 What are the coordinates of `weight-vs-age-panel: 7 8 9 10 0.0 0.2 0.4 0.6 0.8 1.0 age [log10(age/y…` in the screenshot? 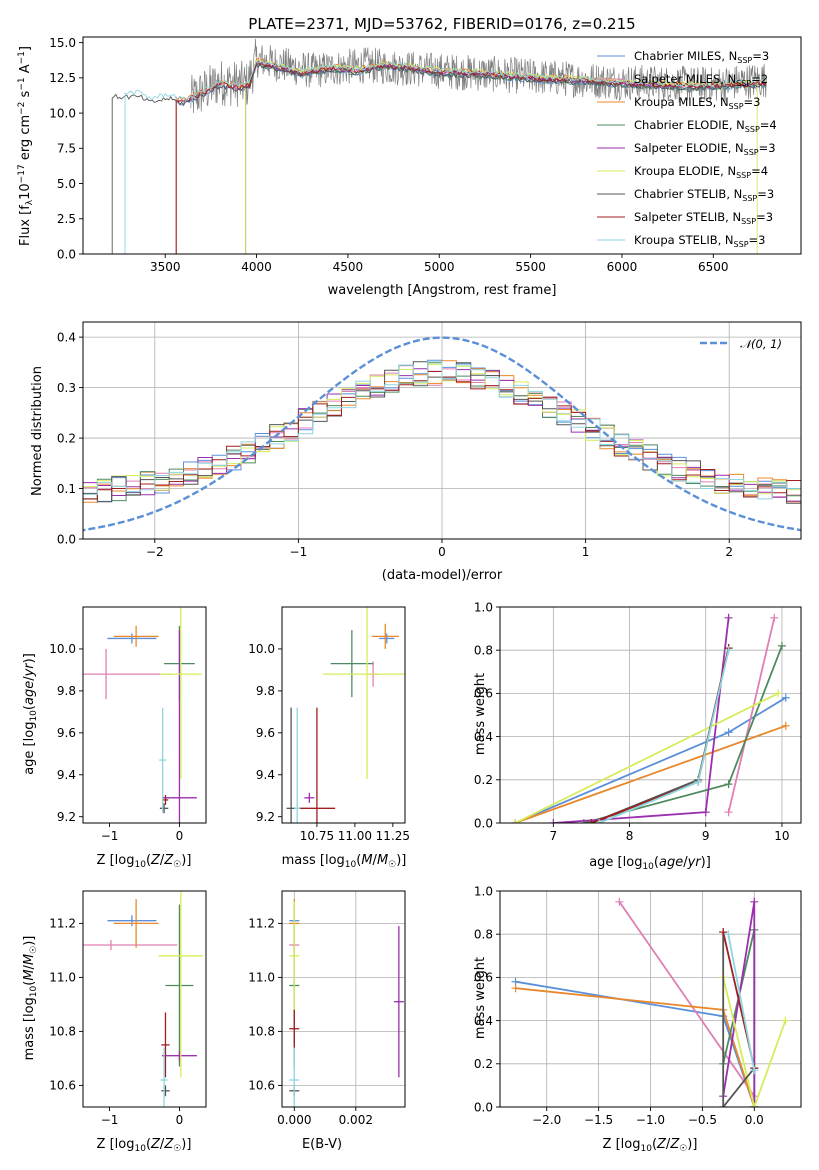 It's located at (637, 736).